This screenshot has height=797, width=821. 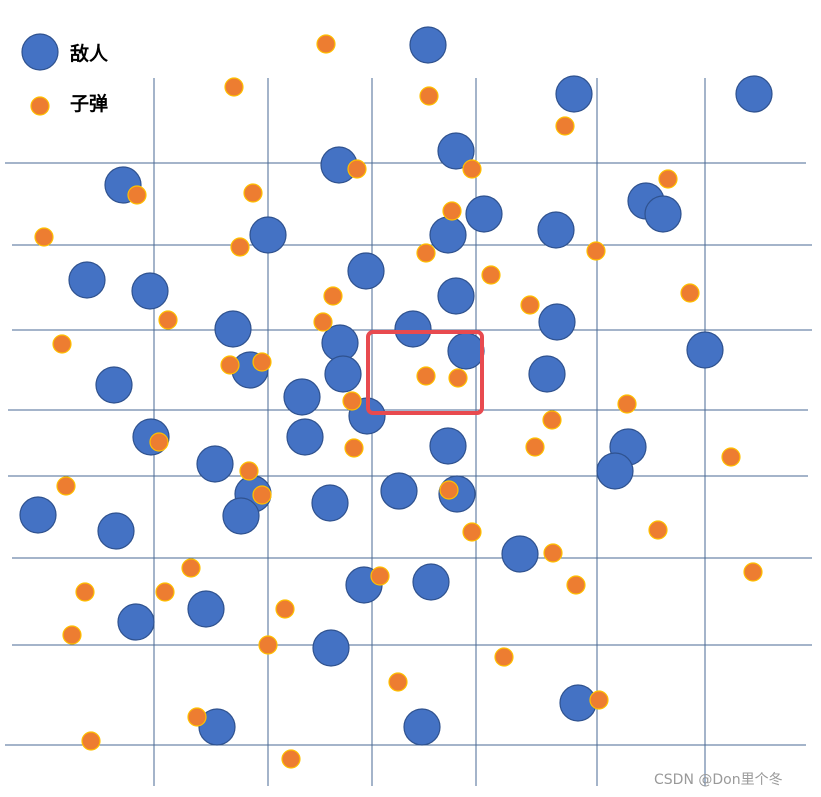 What do you see at coordinates (65, 74) in the screenshot?
I see `legend: 敌人 子弹` at bounding box center [65, 74].